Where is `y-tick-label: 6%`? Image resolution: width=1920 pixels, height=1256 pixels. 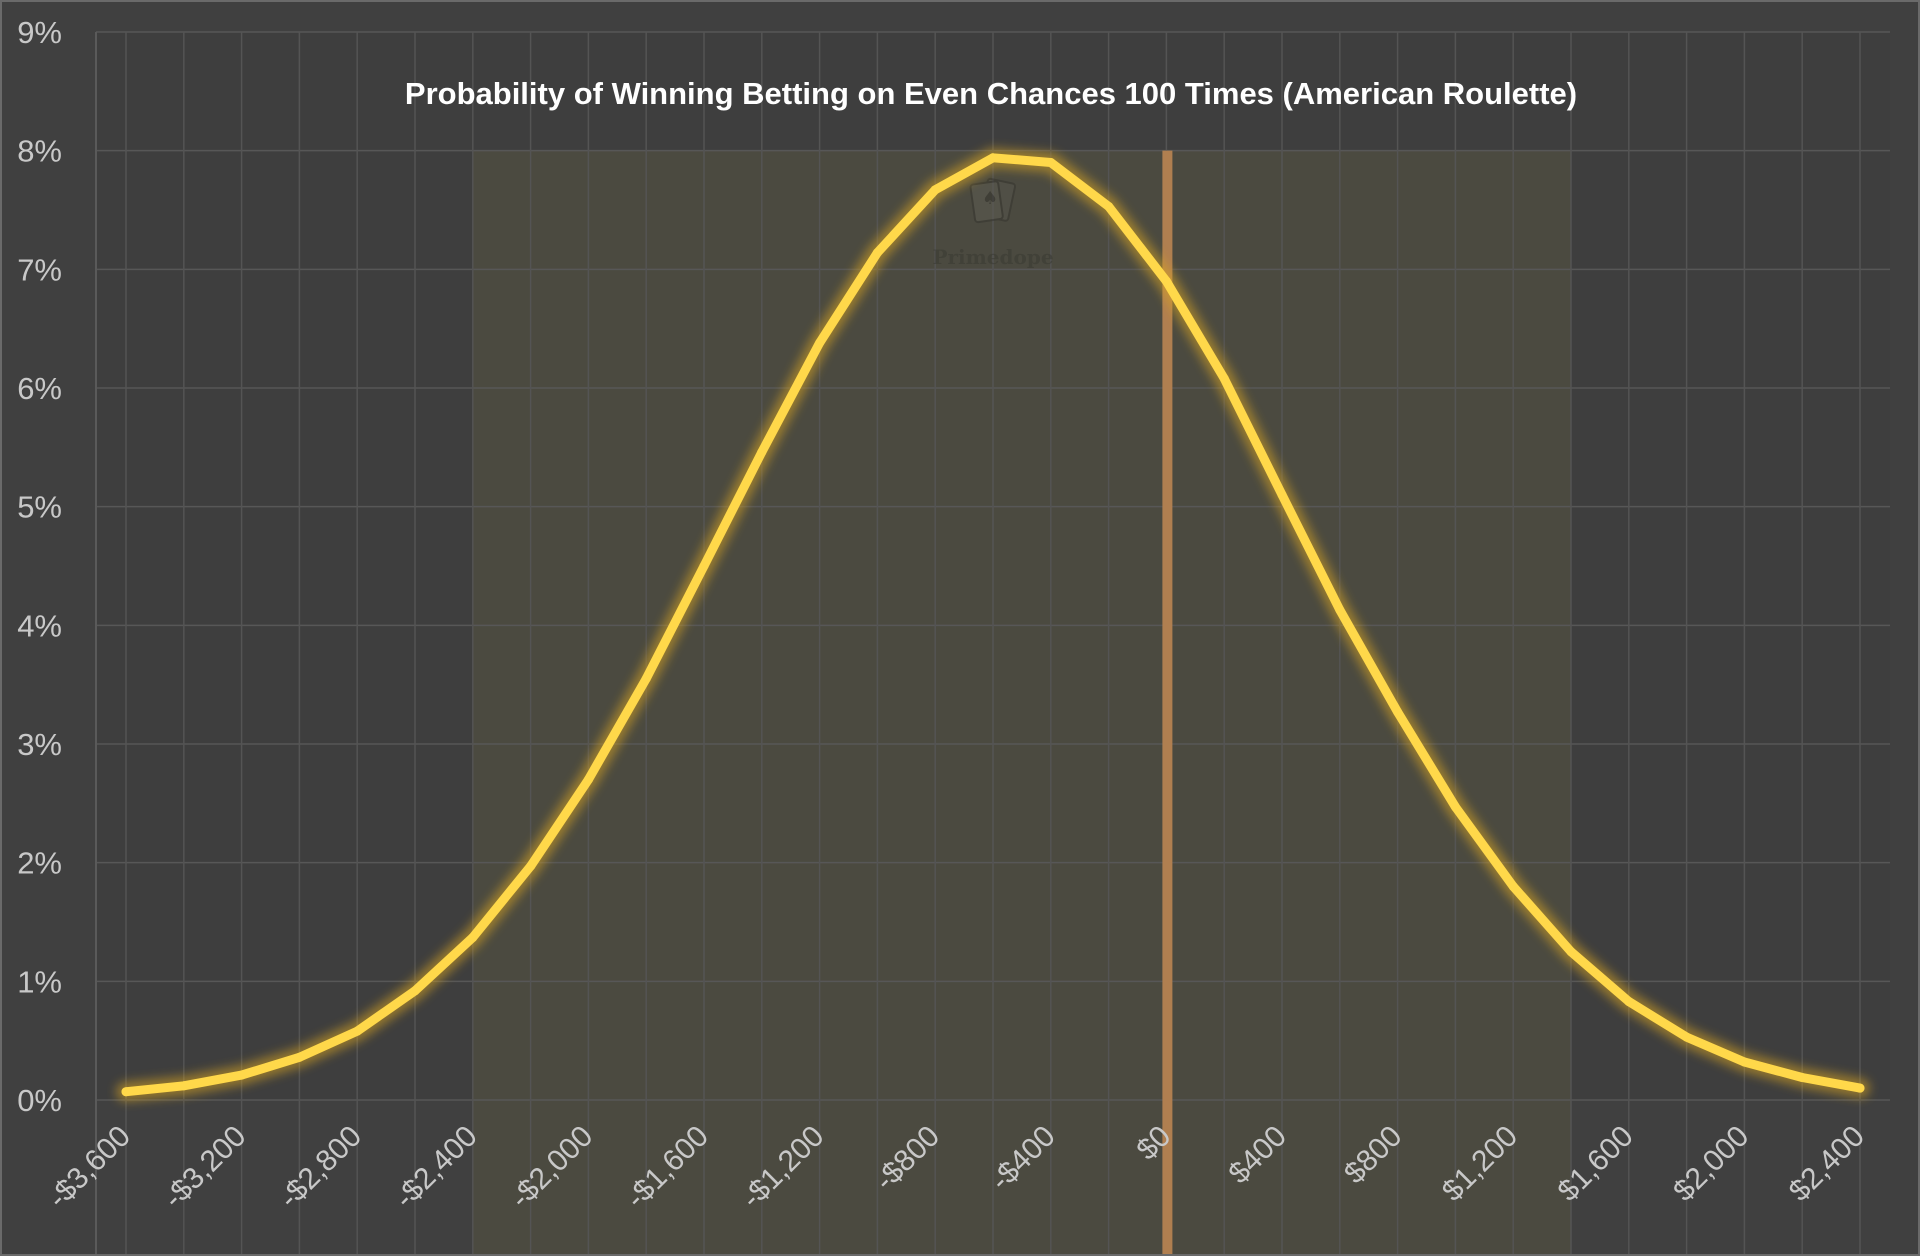
y-tick-label: 6% is located at coordinates (39, 388).